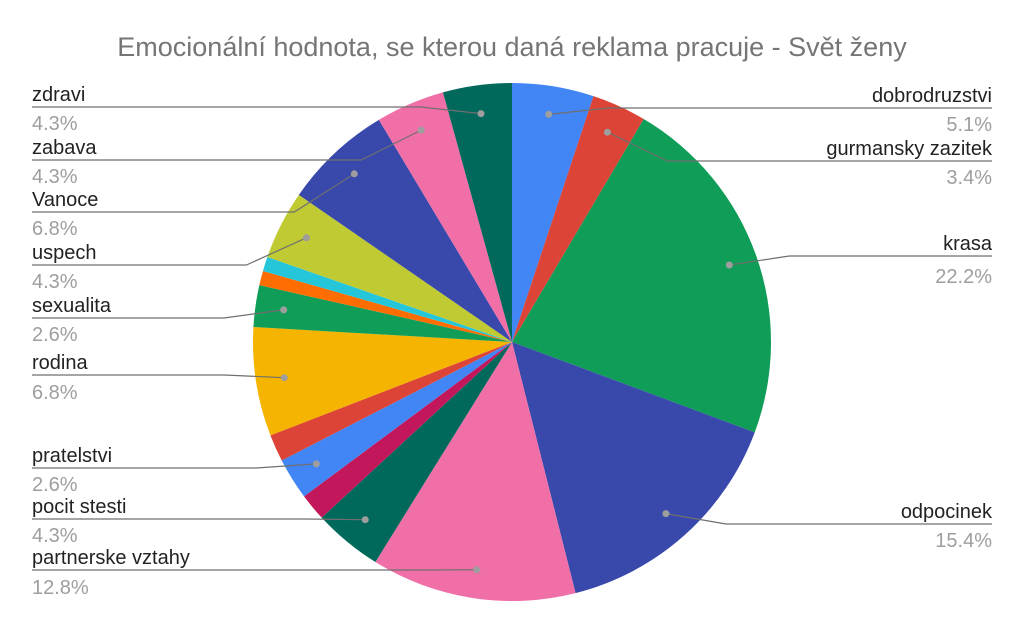 This screenshot has height=633, width=1024. Describe the element at coordinates (477, 212) in the screenshot. I see `pie-slice-zdravi` at that location.